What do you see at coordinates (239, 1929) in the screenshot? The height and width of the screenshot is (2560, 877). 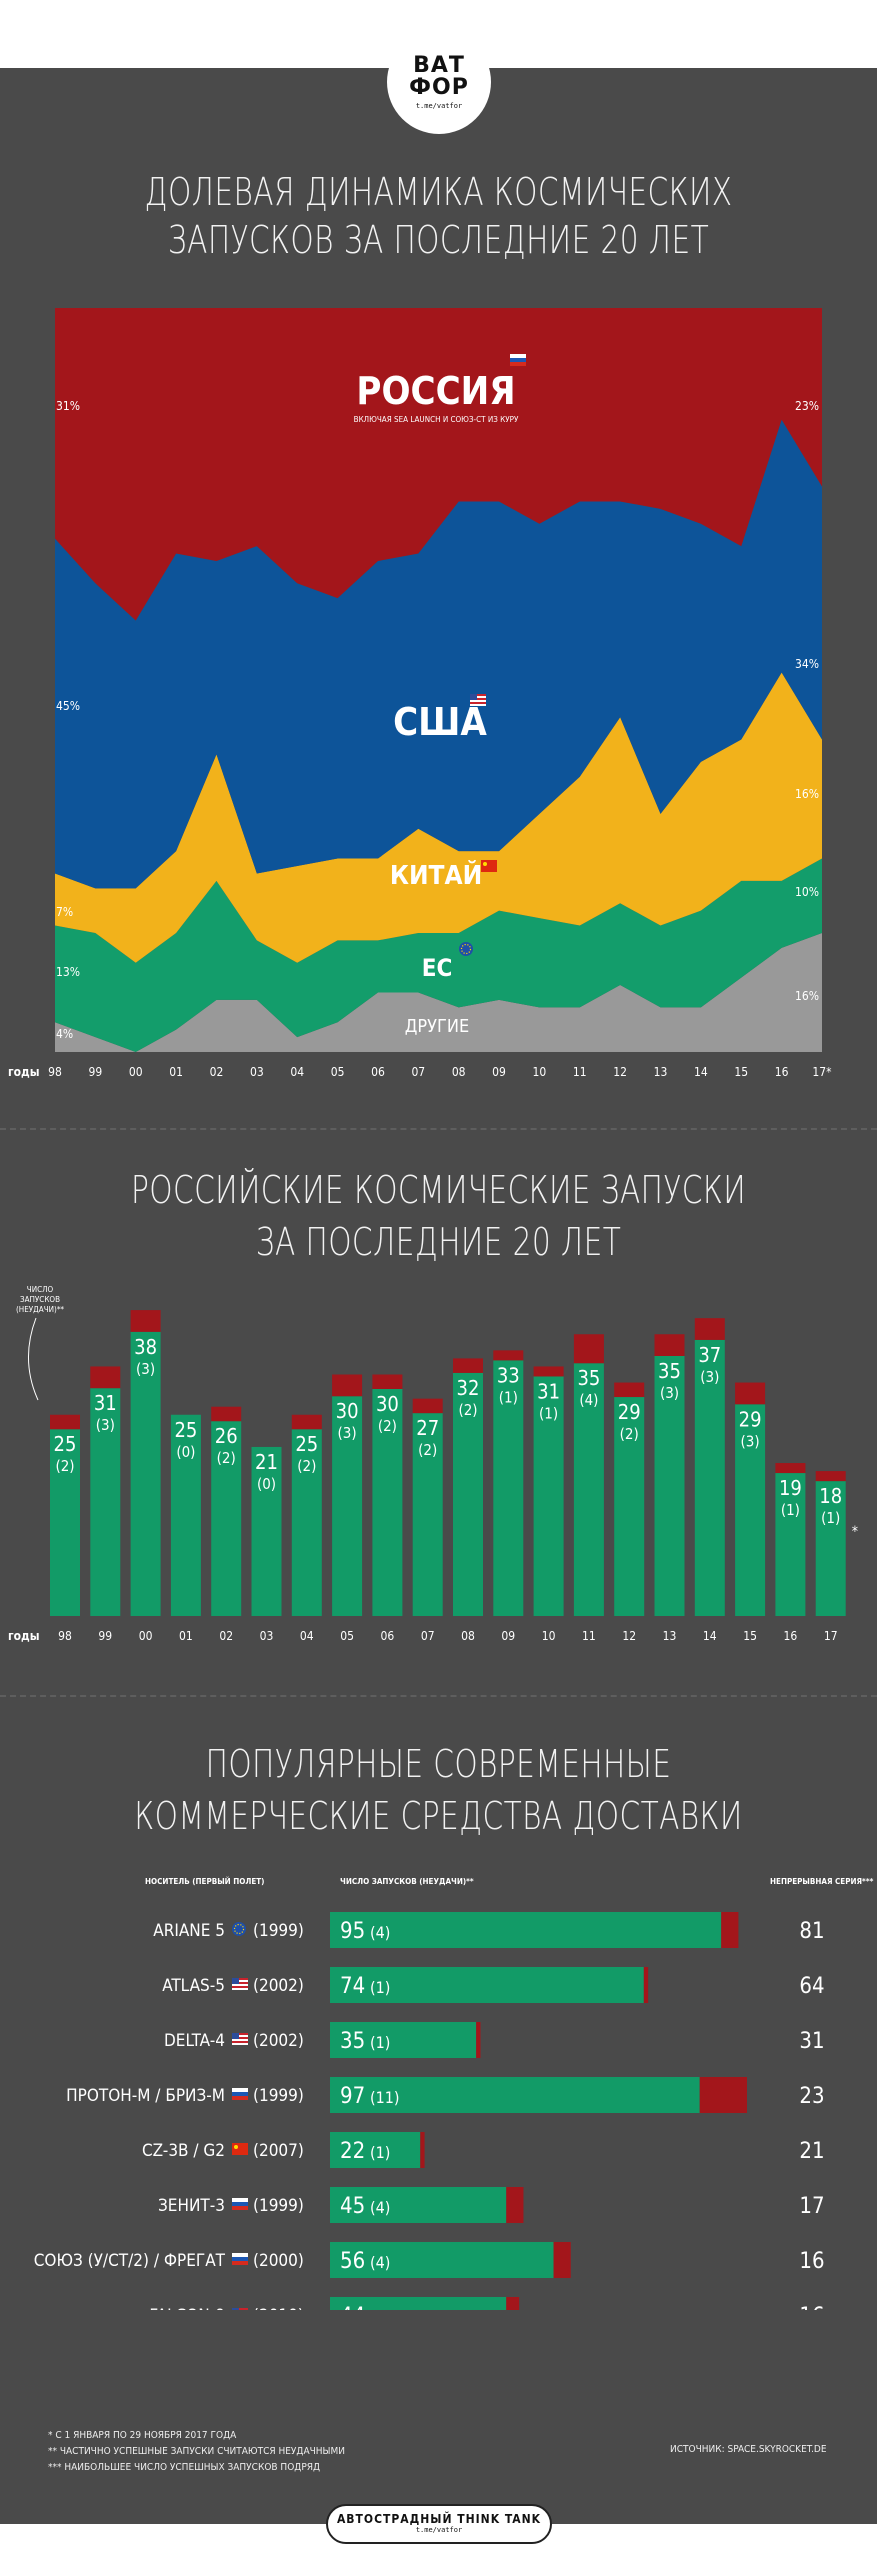 I see `eu-flag-icon` at bounding box center [239, 1929].